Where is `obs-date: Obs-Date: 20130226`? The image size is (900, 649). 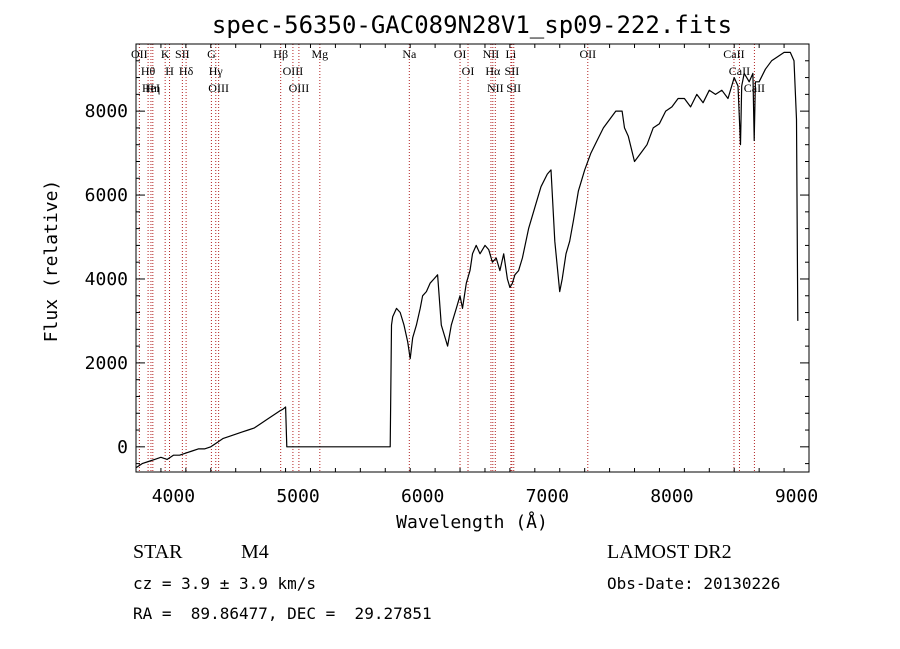
obs-date: Obs-Date: 20130226 is located at coordinates (694, 583).